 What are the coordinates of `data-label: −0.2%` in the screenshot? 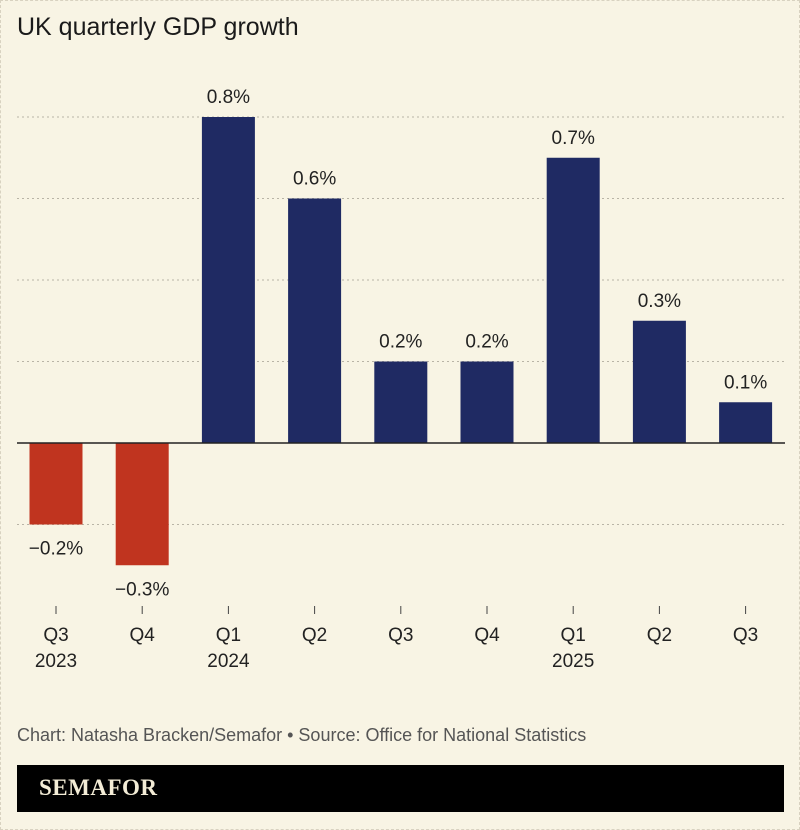 It's located at (56, 549).